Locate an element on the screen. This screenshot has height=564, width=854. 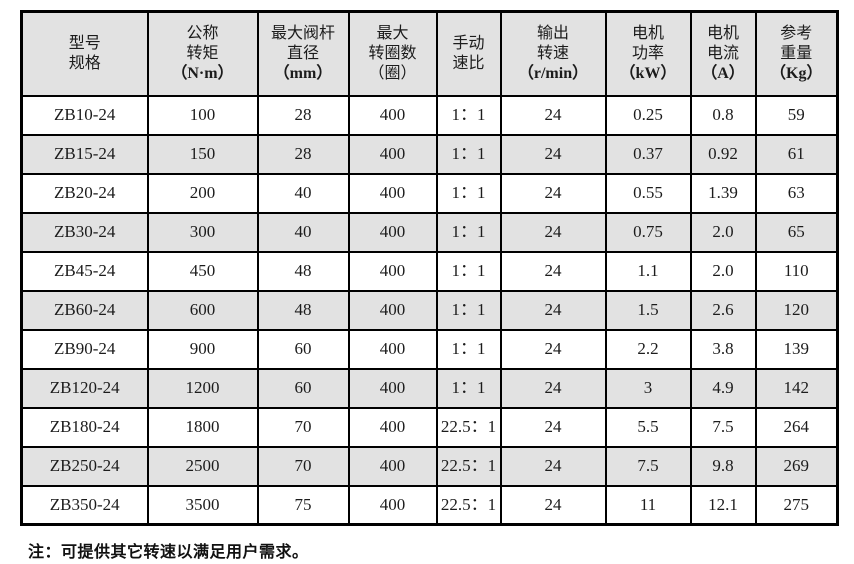
column-header-1: 型号 规格 is located at coordinates (84, 53).